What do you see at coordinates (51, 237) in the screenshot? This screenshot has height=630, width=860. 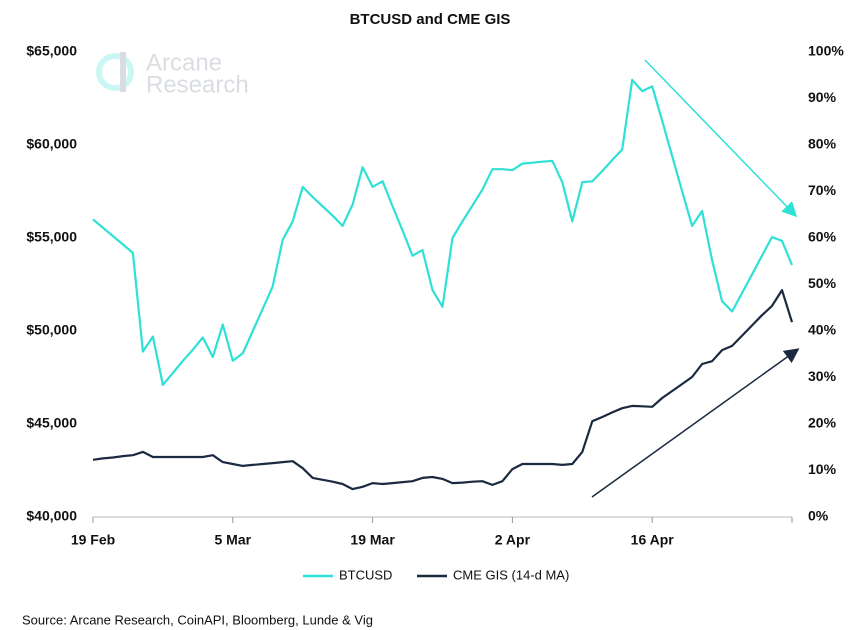 I see `y-tick-label: $55,000` at bounding box center [51, 237].